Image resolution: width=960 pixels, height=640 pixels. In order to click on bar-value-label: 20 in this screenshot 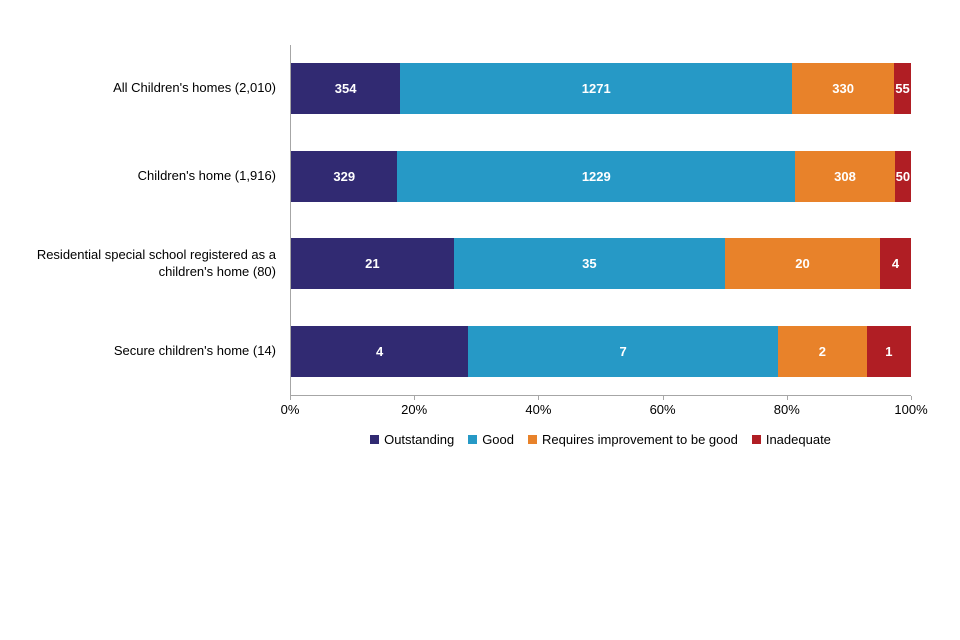, I will do `click(802, 264)`.